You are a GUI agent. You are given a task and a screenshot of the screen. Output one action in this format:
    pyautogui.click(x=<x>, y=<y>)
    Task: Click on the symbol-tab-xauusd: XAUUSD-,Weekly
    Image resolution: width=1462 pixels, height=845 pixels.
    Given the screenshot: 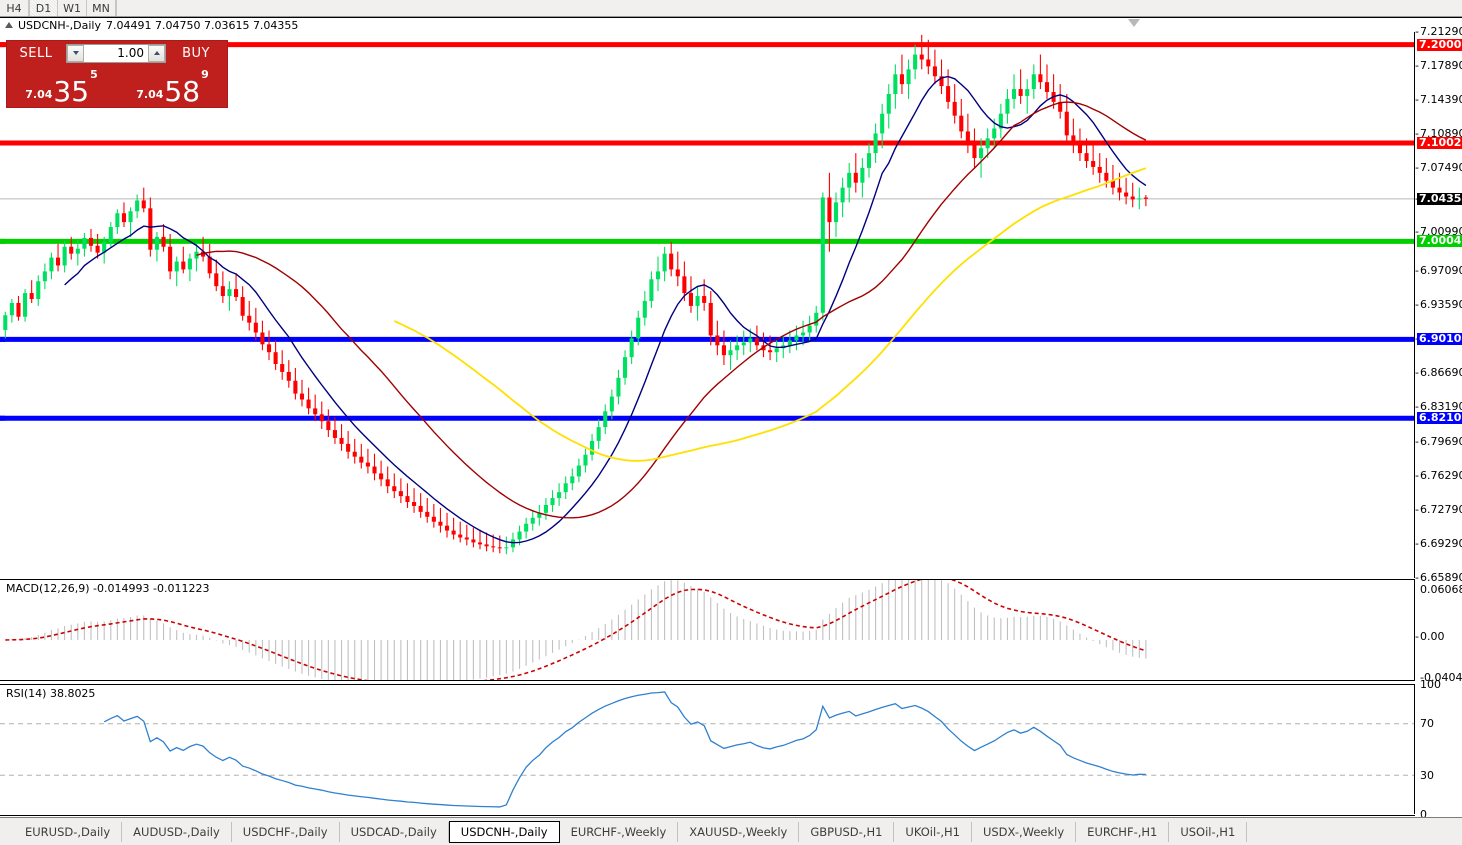 What is the action you would take?
    pyautogui.click(x=739, y=831)
    